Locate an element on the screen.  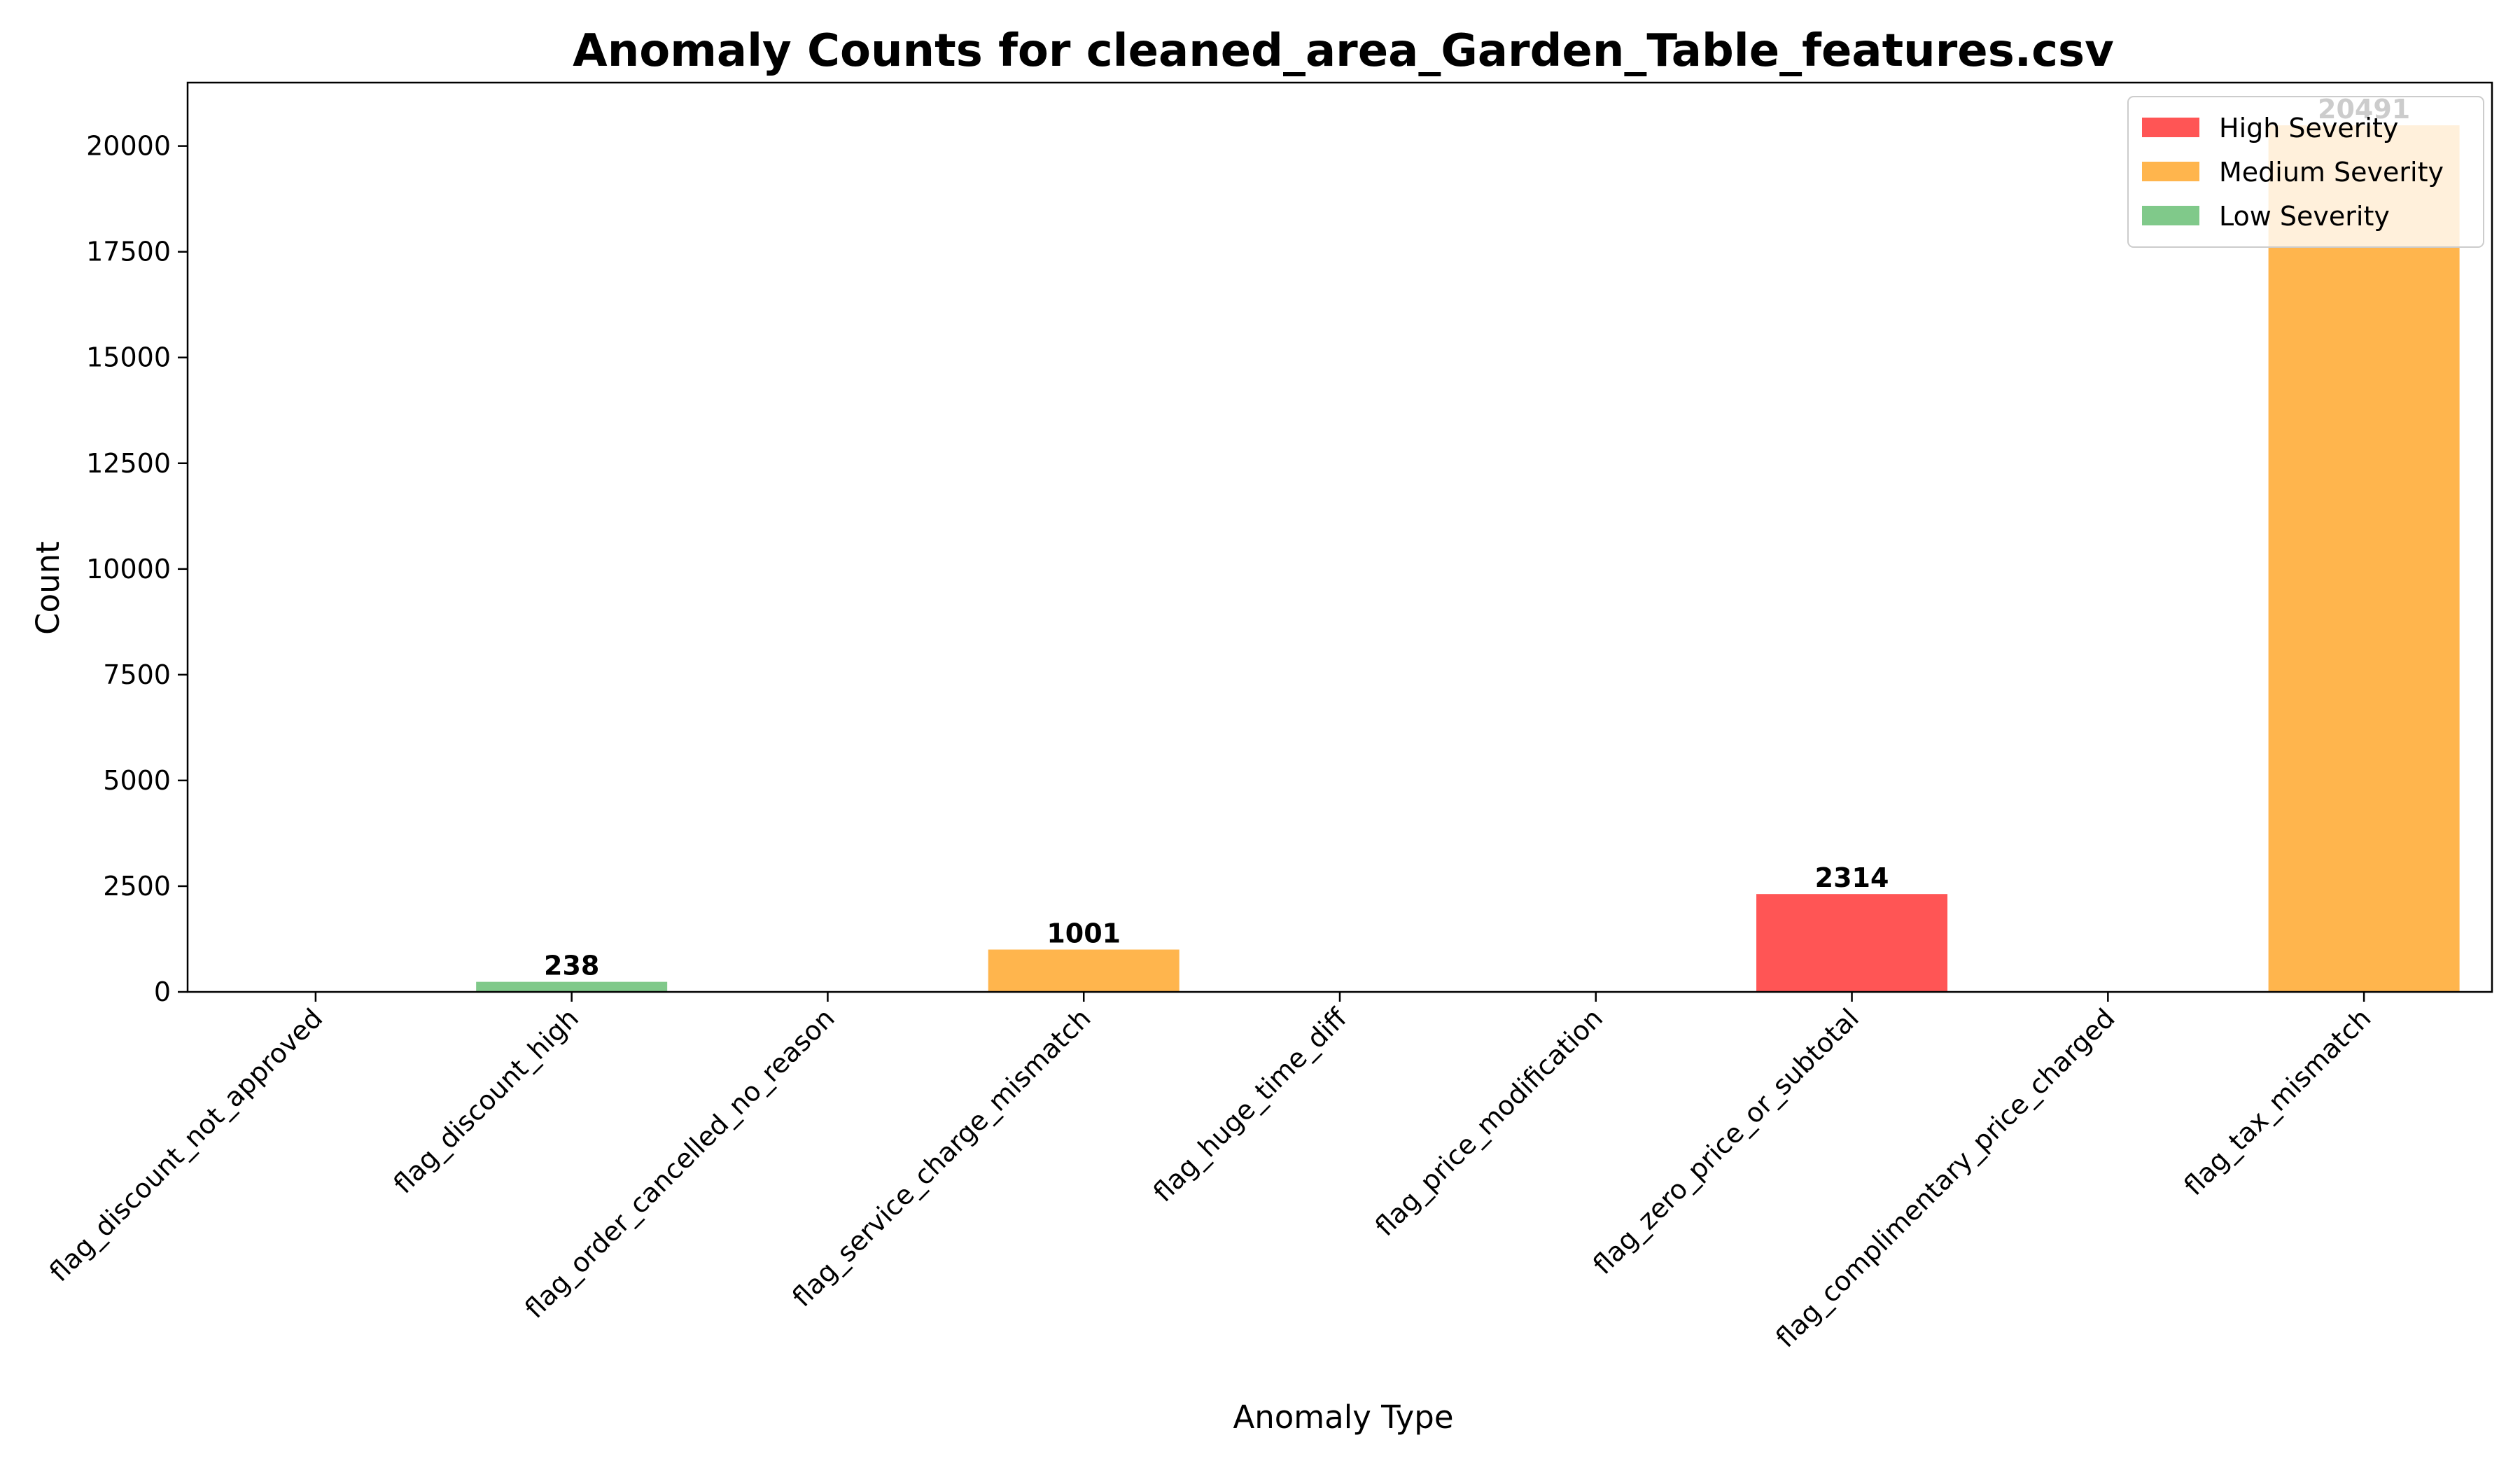
bar-flag_discount_high is located at coordinates (572, 986).